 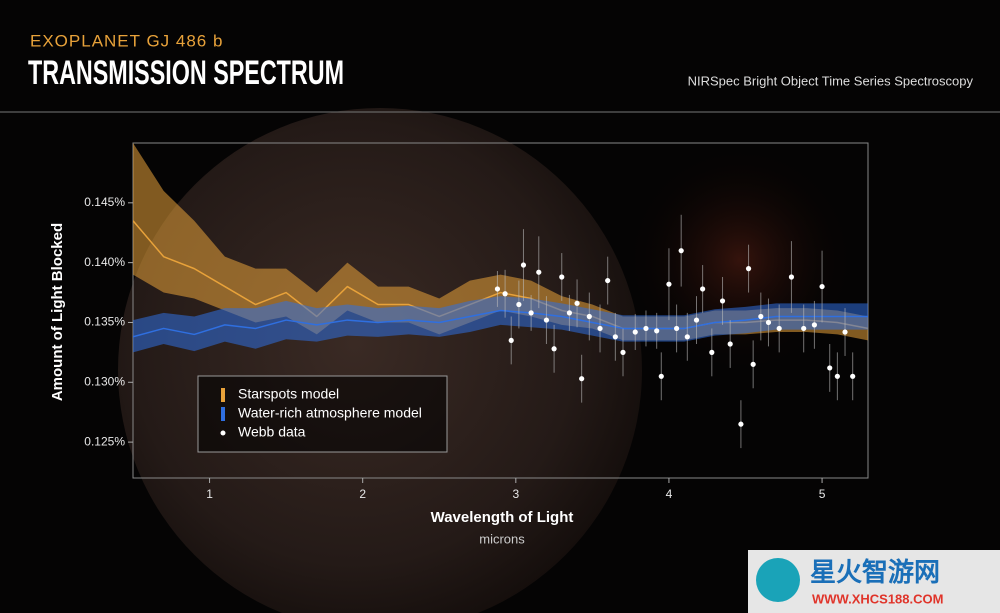 What do you see at coordinates (669, 494) in the screenshot?
I see `x-tick-label: 4` at bounding box center [669, 494].